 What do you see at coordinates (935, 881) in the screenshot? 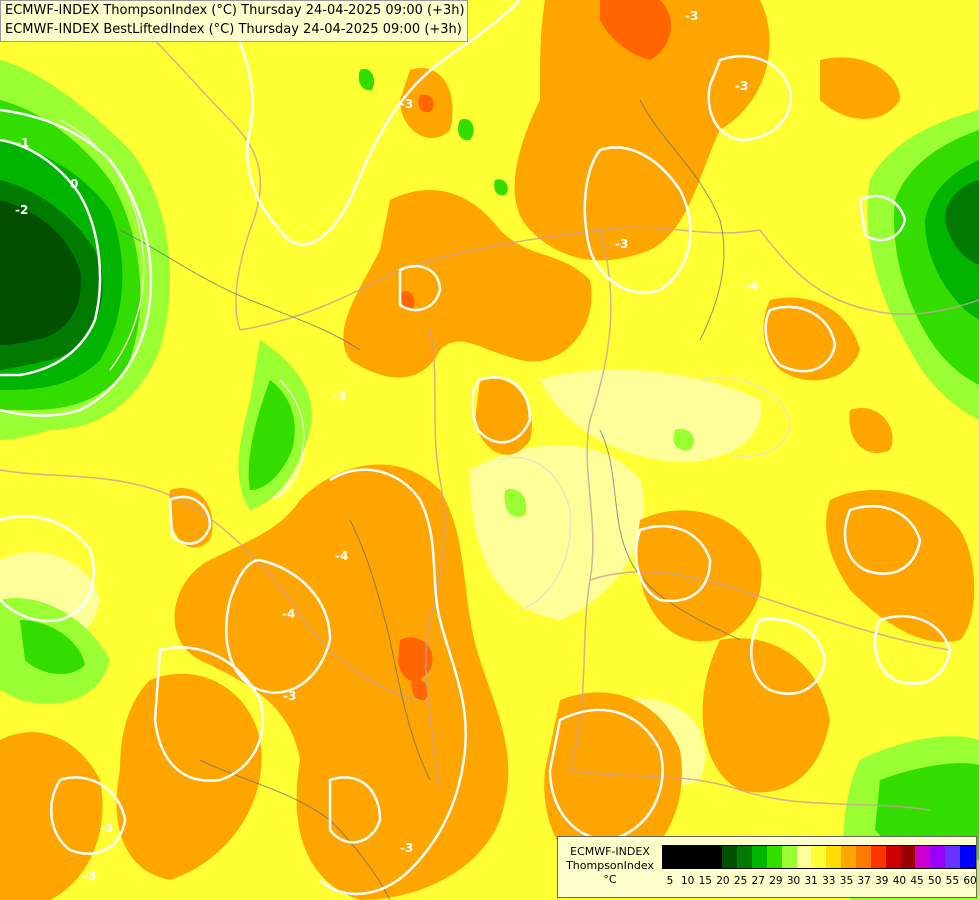
I see `legend-tick: 50` at bounding box center [935, 881].